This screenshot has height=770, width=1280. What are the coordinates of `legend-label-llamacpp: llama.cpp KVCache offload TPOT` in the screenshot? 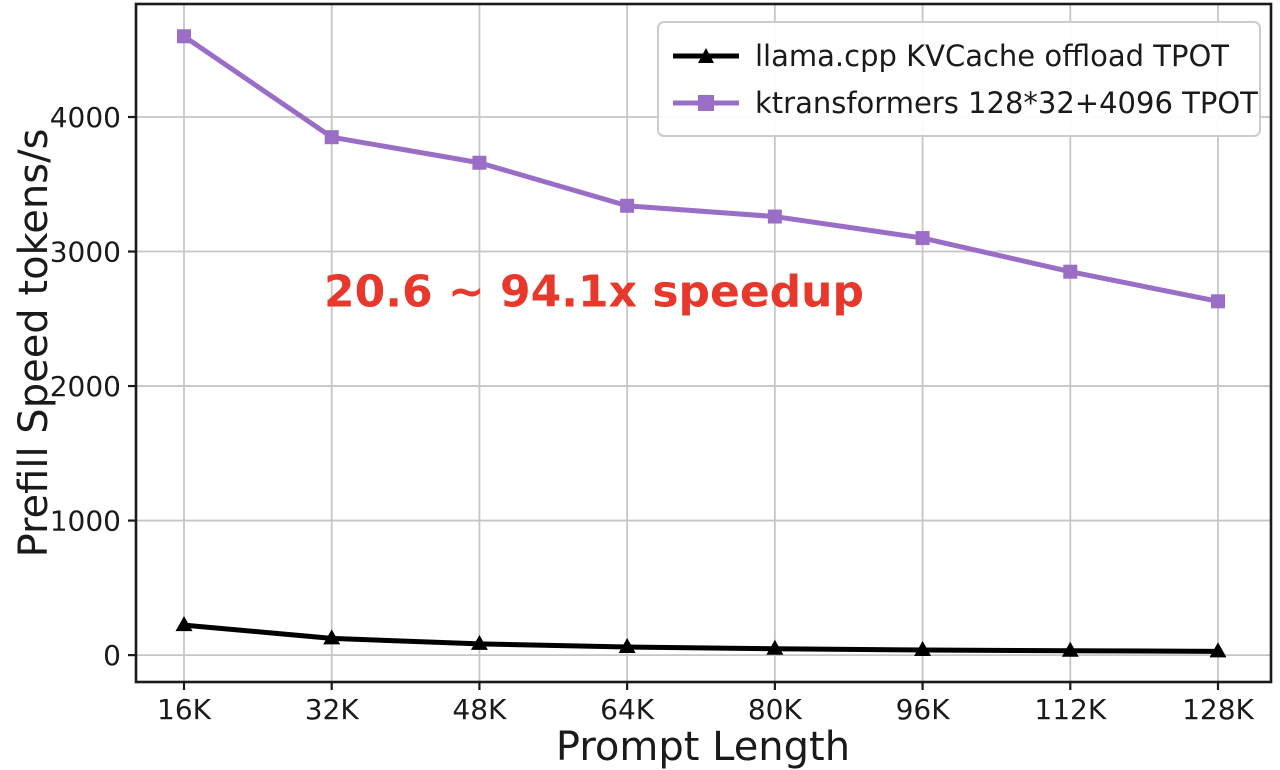 It's located at (992, 55).